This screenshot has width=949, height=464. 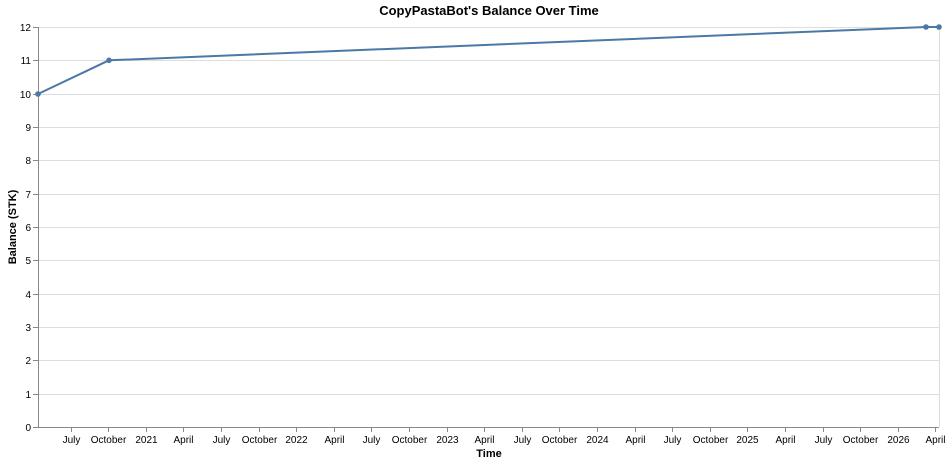 I want to click on x-tick-label: 2021, so click(x=146, y=440).